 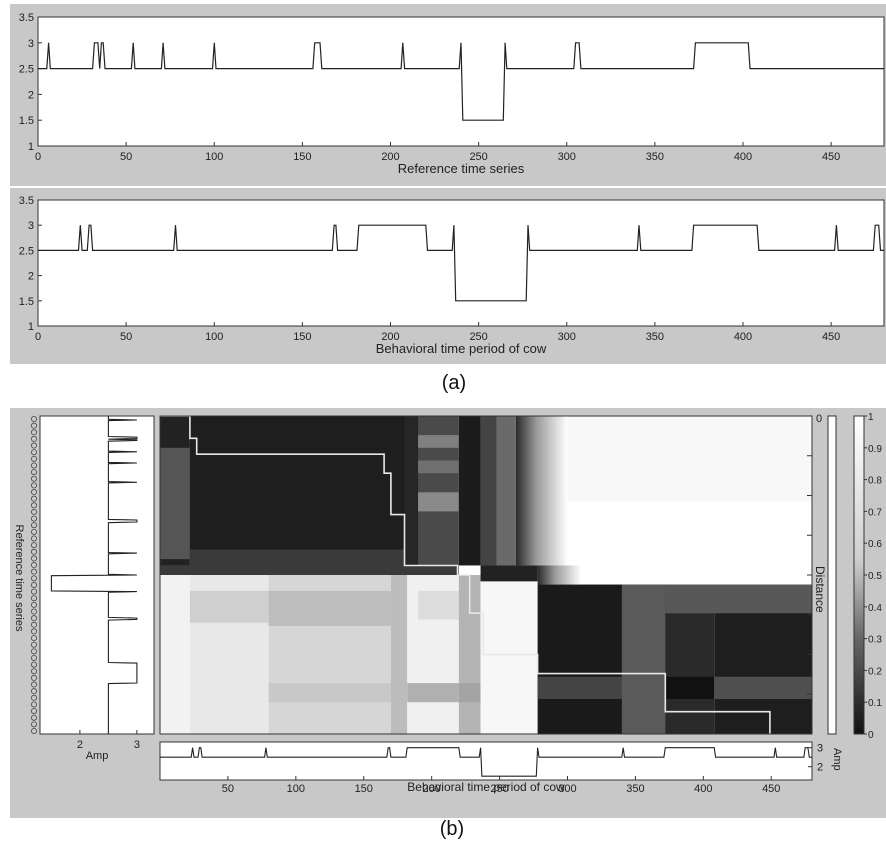 What do you see at coordinates (228, 789) in the screenshot?
I see `bottom-x-tick-label: 50` at bounding box center [228, 789].